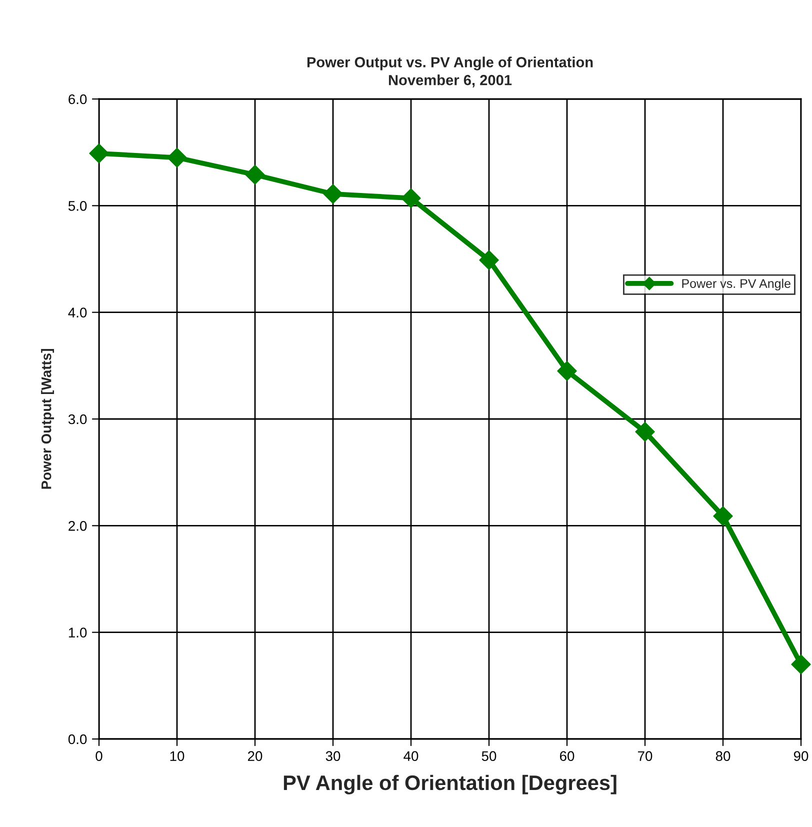 This screenshot has height=827, width=812. I want to click on y-tick-label: 1.0, so click(77, 633).